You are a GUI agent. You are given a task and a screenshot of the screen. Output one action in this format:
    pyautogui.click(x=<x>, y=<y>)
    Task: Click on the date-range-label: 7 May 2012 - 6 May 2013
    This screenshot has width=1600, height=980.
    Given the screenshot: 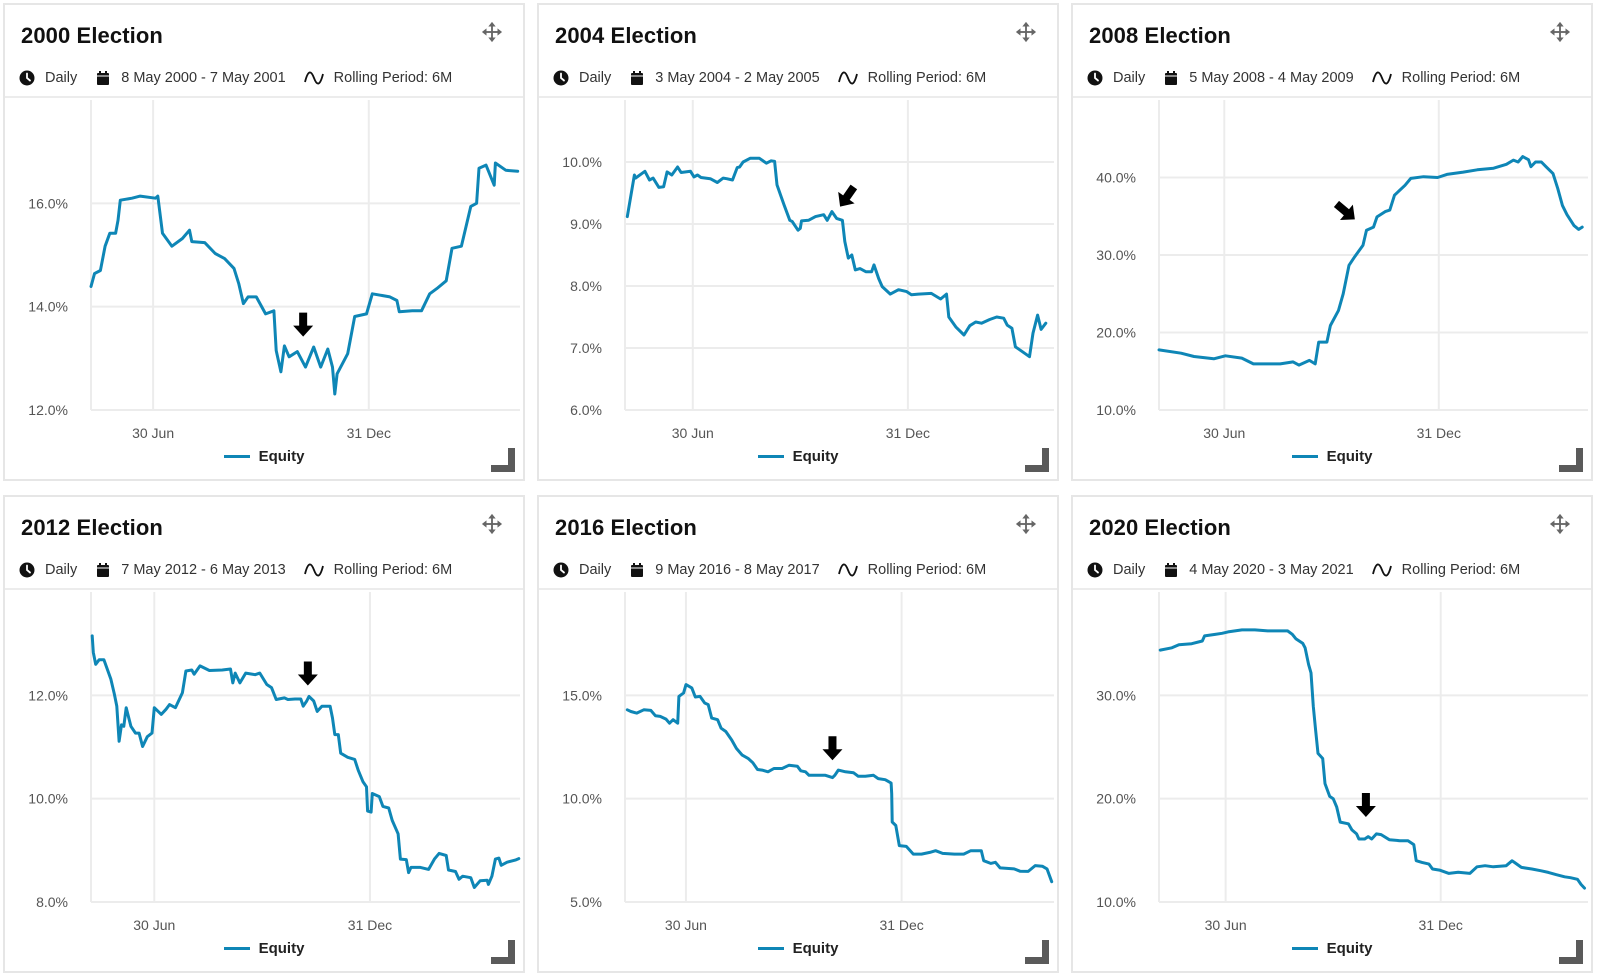 What is the action you would take?
    pyautogui.click(x=203, y=570)
    